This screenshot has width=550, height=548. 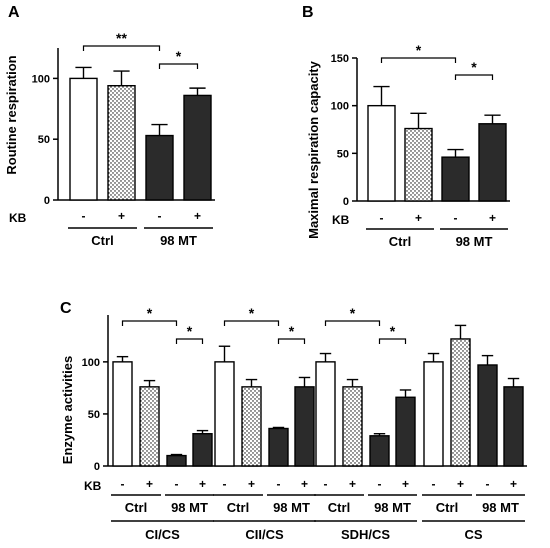 What do you see at coordinates (11, 114) in the screenshot?
I see `y-axis-label: Routine respiration` at bounding box center [11, 114].